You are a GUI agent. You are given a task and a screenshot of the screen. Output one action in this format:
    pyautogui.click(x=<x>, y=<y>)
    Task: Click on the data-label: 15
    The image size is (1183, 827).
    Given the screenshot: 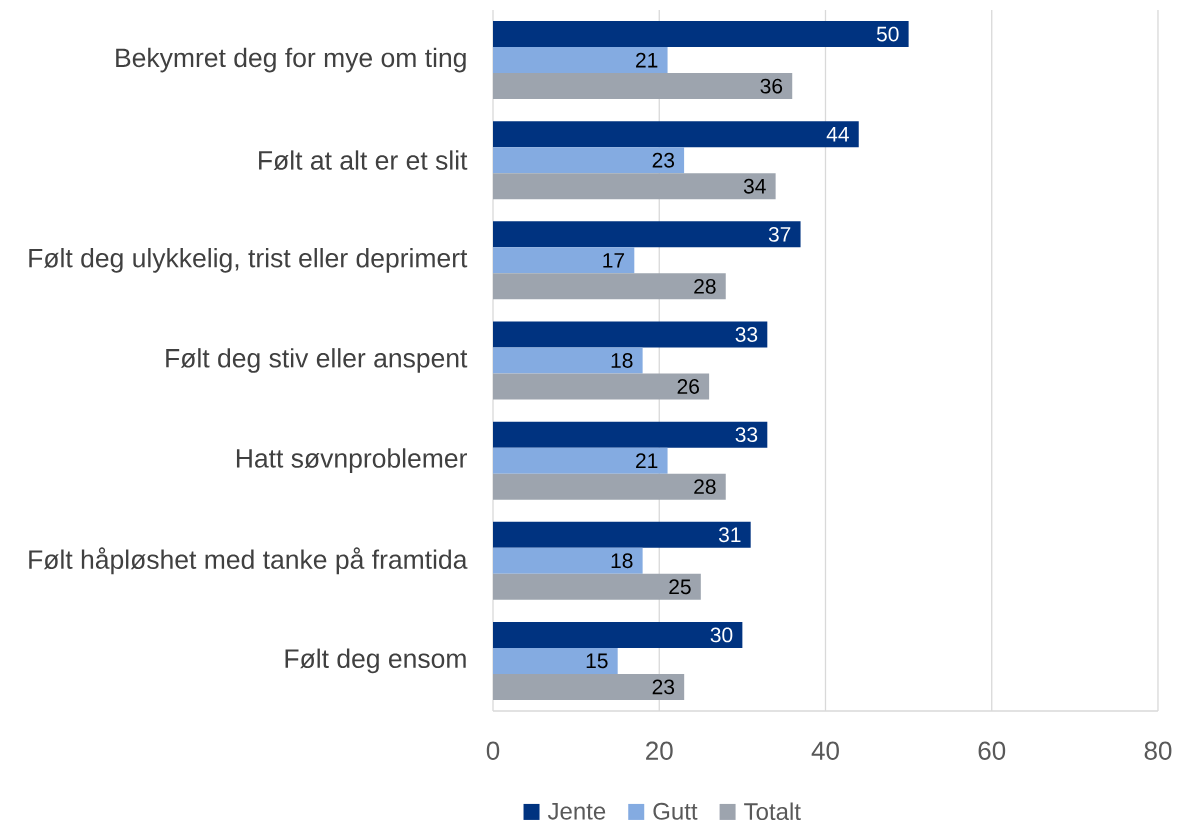 What is the action you would take?
    pyautogui.click(x=597, y=661)
    